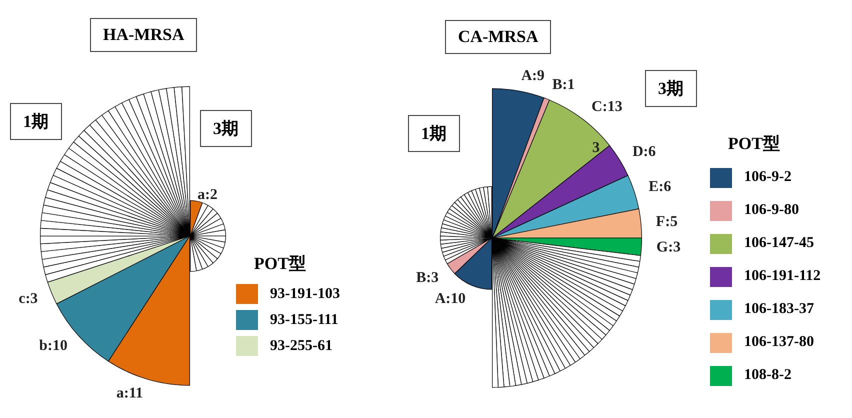 The height and width of the screenshot is (418, 852). What do you see at coordinates (771, 210) in the screenshot?
I see `legend-label: 106-9-80` at bounding box center [771, 210].